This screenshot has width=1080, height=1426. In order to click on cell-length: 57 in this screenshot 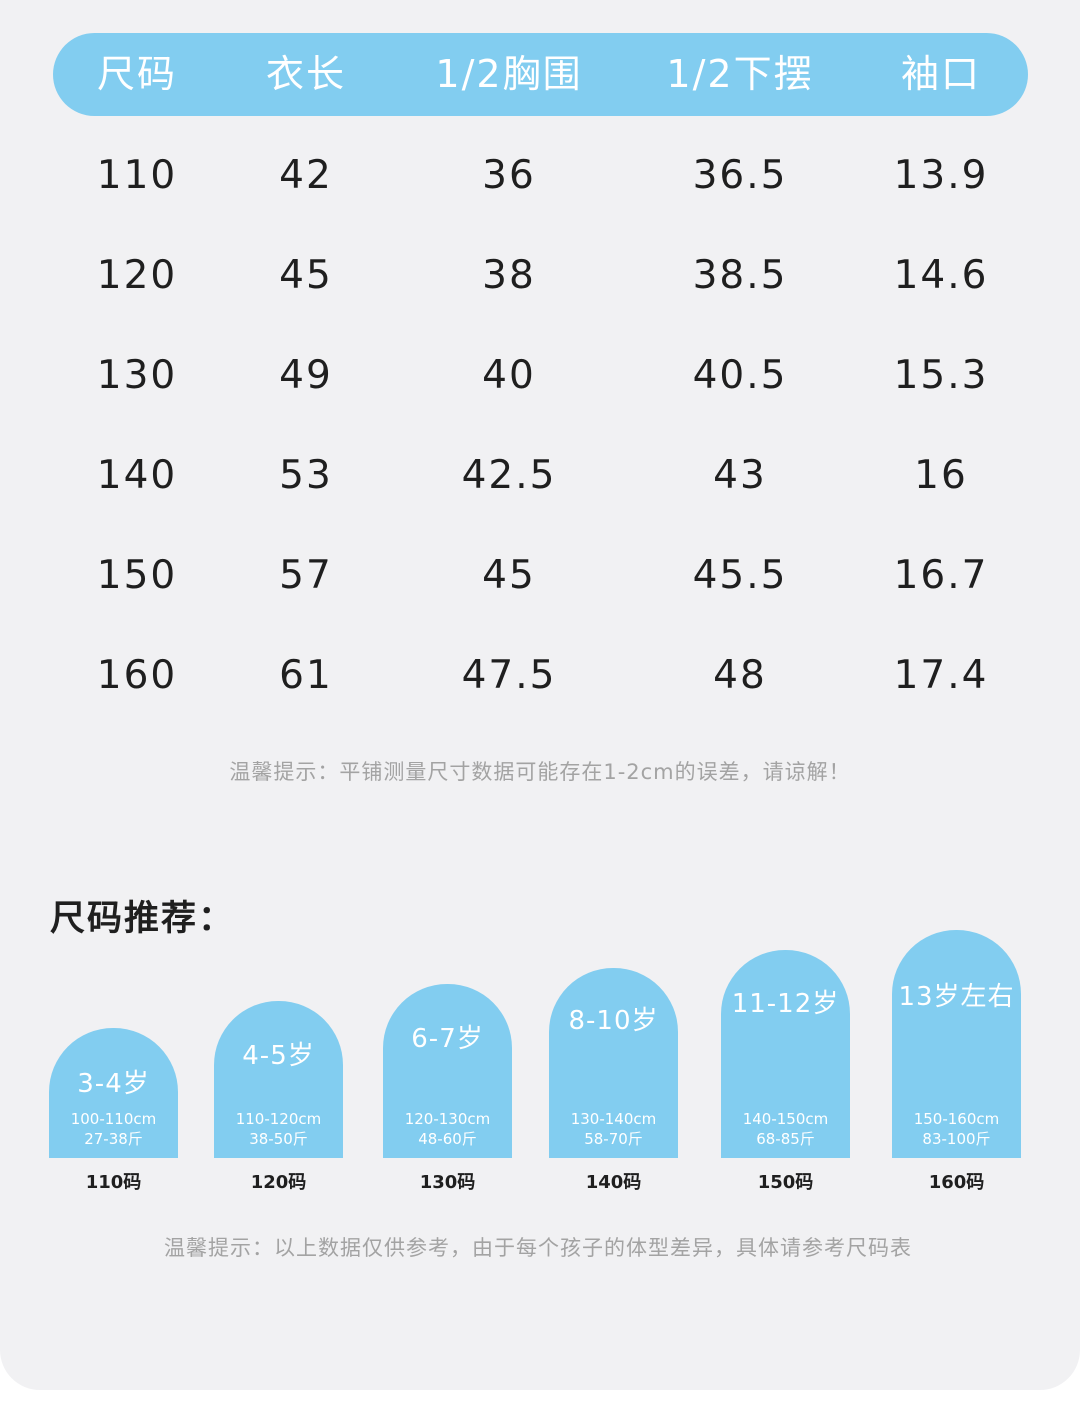, I will do `click(306, 575)`.